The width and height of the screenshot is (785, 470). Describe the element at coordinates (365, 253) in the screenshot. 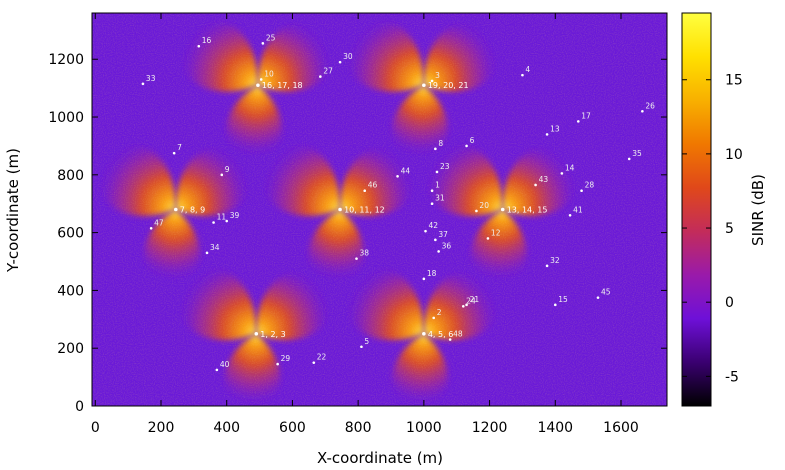

I see `user-label: 38` at that location.